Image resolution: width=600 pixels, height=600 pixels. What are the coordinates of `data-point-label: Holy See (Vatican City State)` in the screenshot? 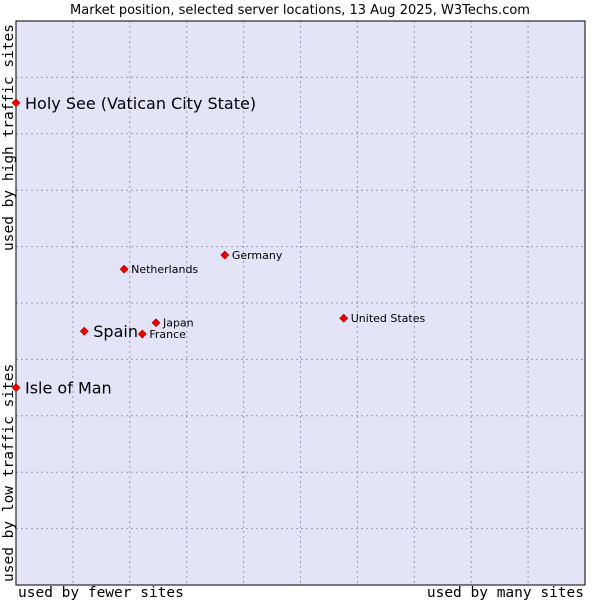 It's located at (140, 103).